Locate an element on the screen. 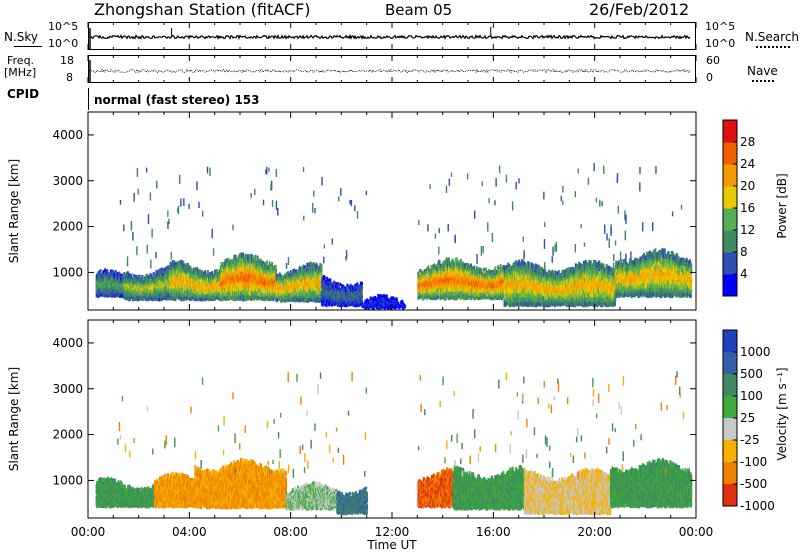 The width and height of the screenshot is (800, 554). nsky-trace is located at coordinates (390, 38).